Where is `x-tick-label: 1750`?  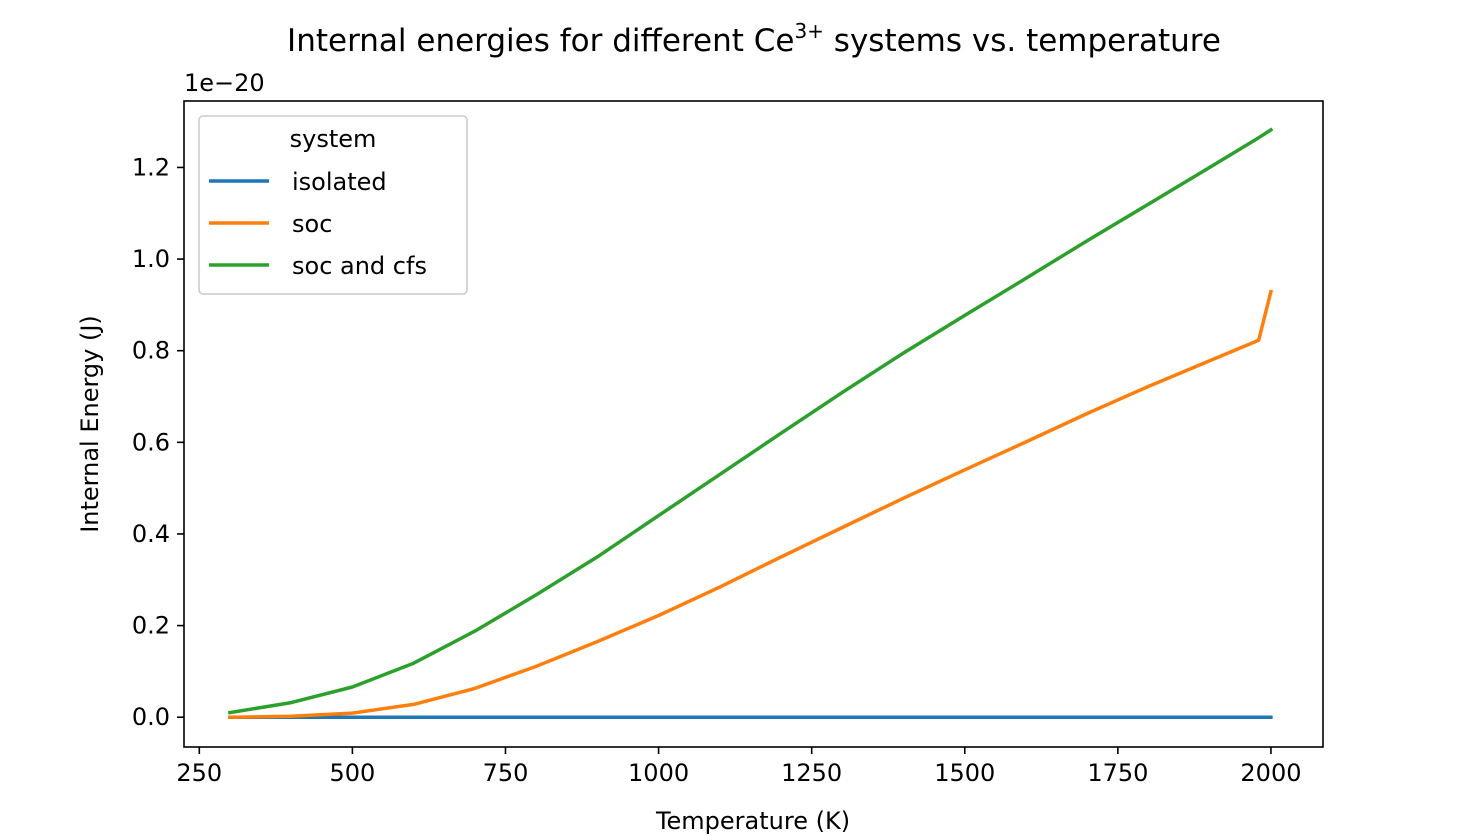
x-tick-label: 1750 is located at coordinates (1117, 773).